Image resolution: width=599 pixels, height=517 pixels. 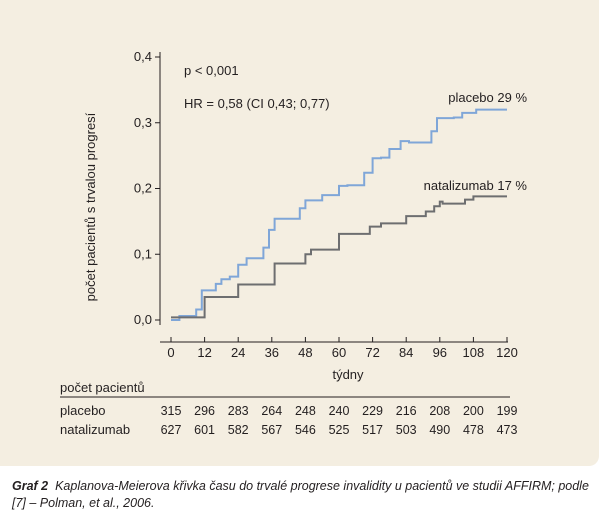 What do you see at coordinates (406, 430) in the screenshot?
I see `at-risk-cell: 503` at bounding box center [406, 430].